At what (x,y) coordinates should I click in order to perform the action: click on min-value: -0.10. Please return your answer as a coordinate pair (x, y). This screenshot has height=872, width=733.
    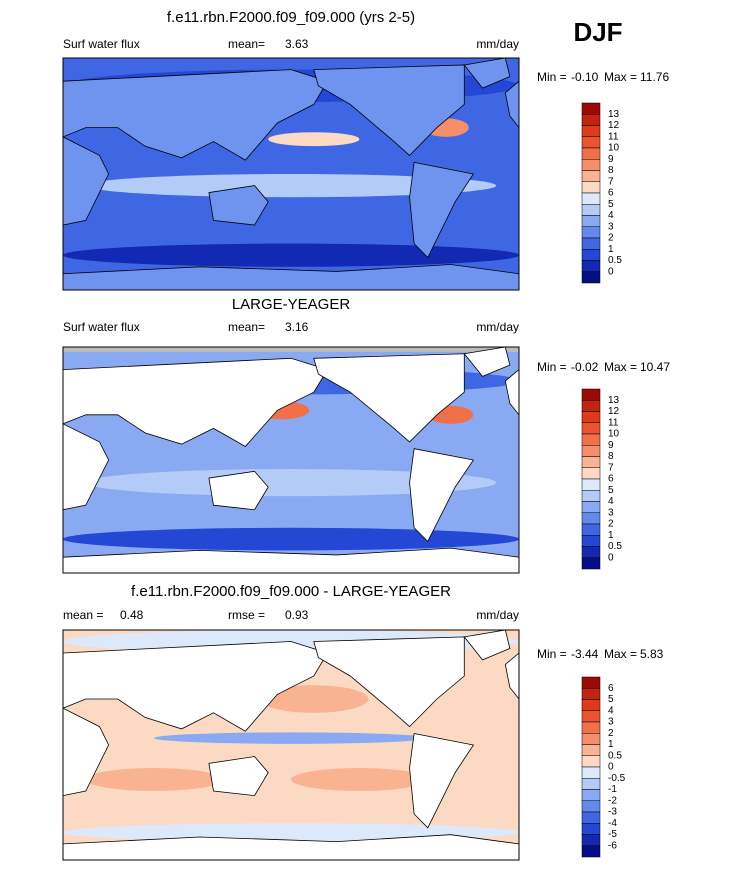
    Looking at the image, I should click on (585, 77).